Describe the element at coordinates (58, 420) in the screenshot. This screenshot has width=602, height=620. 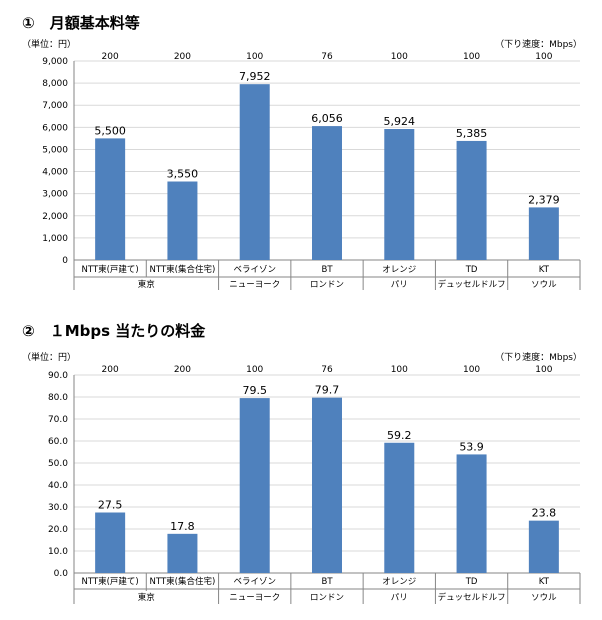
I see `chart2-ytick-label: 70.0` at that location.